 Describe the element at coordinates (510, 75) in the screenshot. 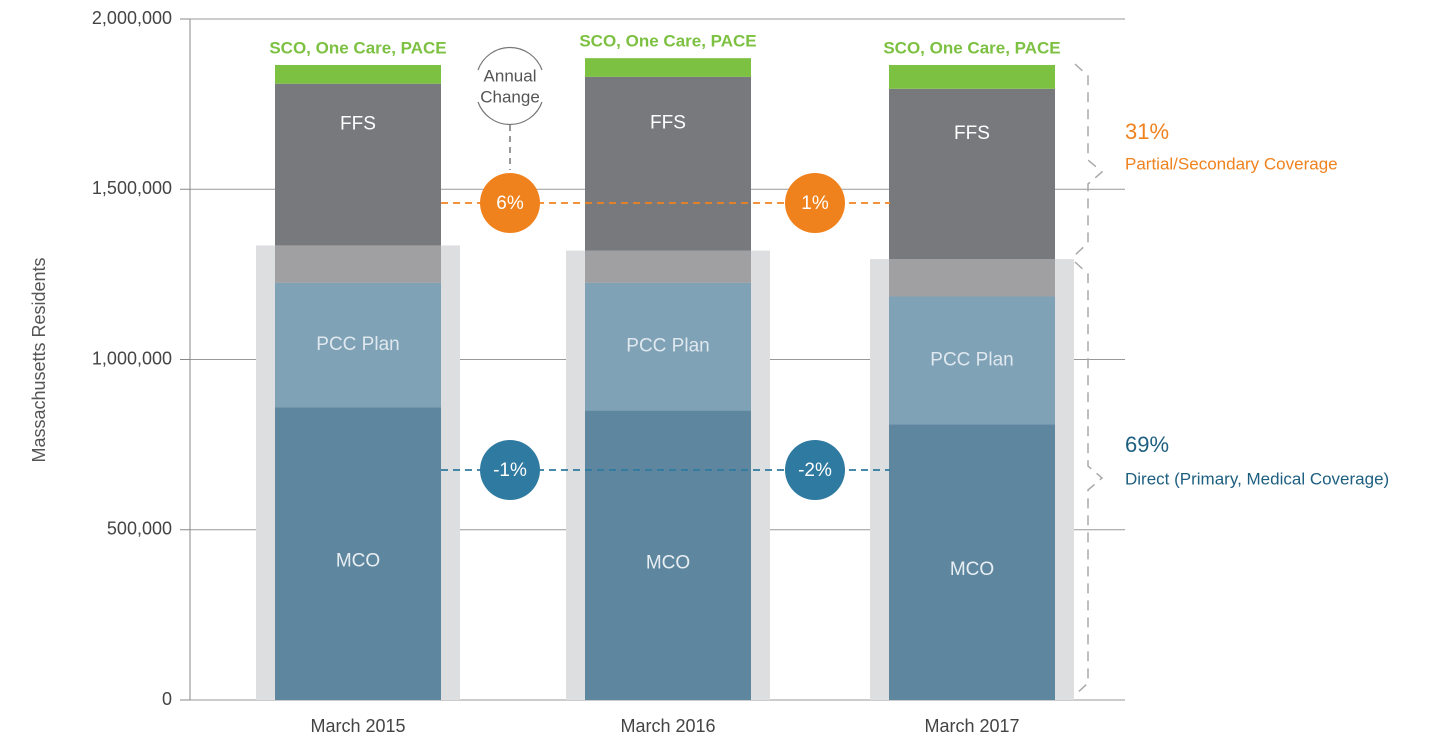

I see `annual-change-label: Annual` at that location.